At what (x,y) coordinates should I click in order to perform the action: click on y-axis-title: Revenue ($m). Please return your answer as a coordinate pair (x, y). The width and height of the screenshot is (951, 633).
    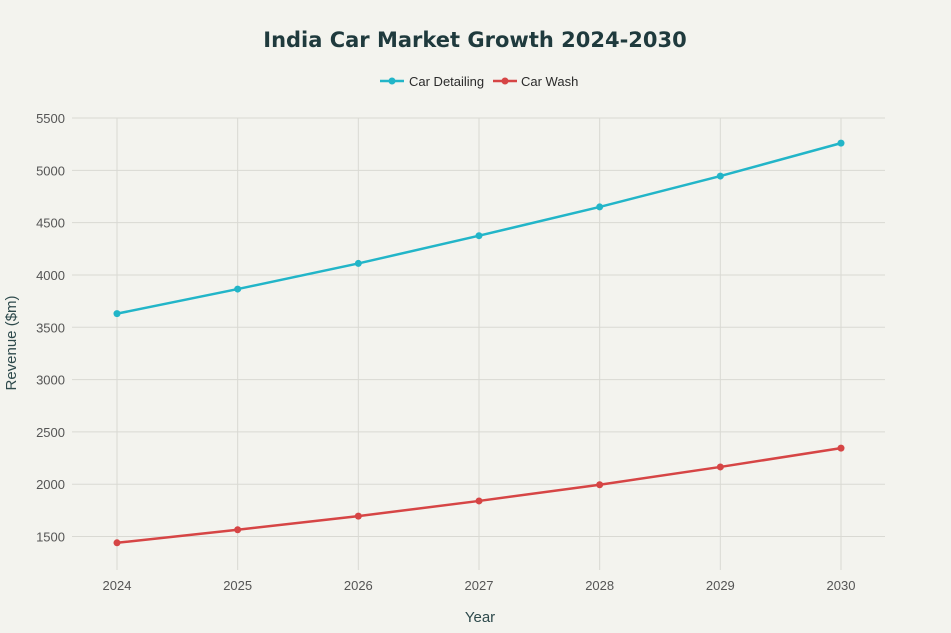
    Looking at the image, I should click on (11, 342).